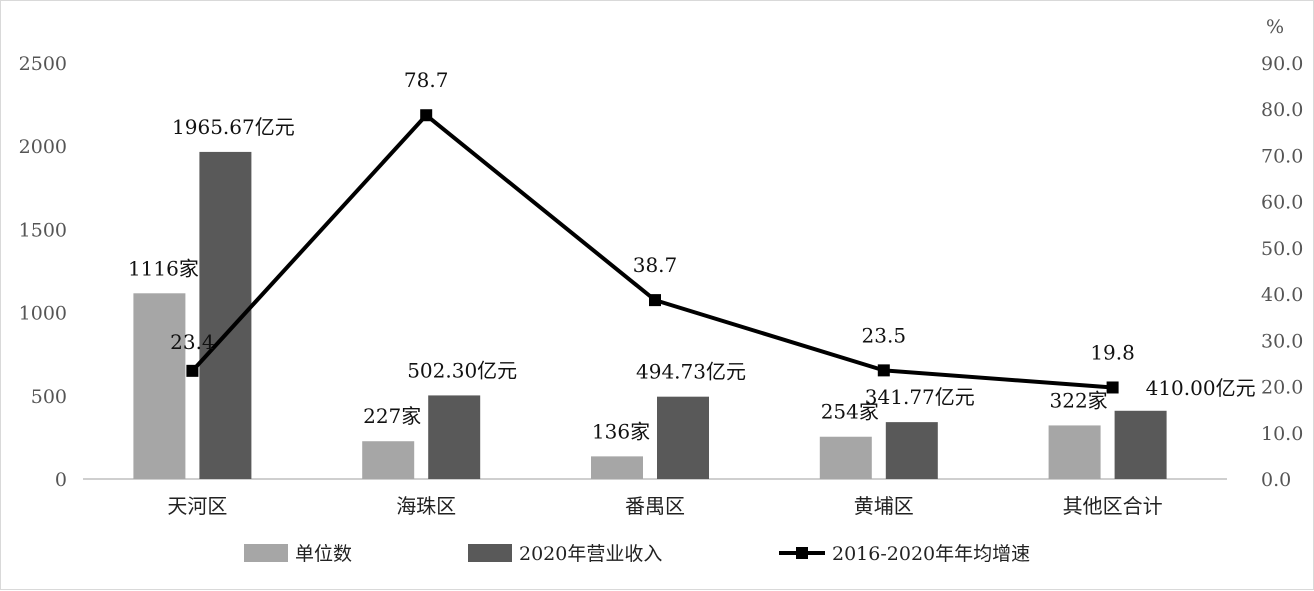  I want to click on category-label: 番禺区, so click(655, 506).